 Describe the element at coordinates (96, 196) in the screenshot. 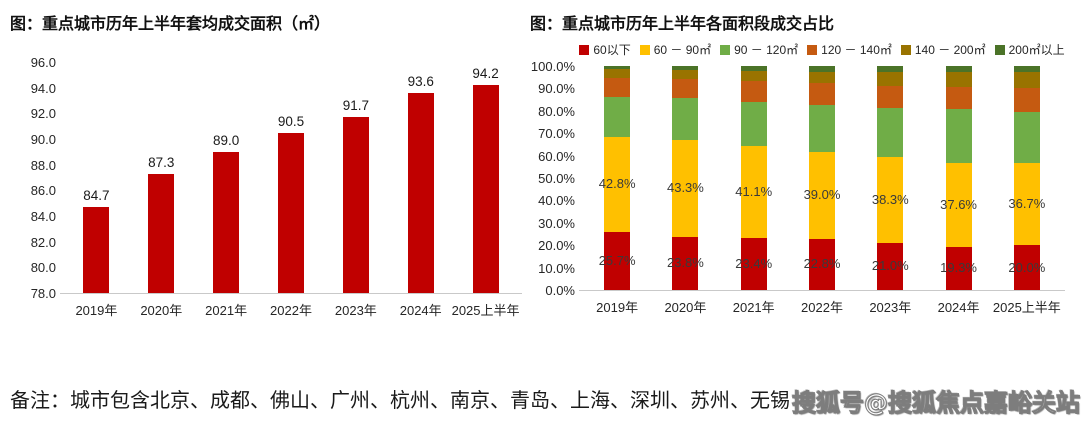

I see `bar-value-label: 84.7` at that location.